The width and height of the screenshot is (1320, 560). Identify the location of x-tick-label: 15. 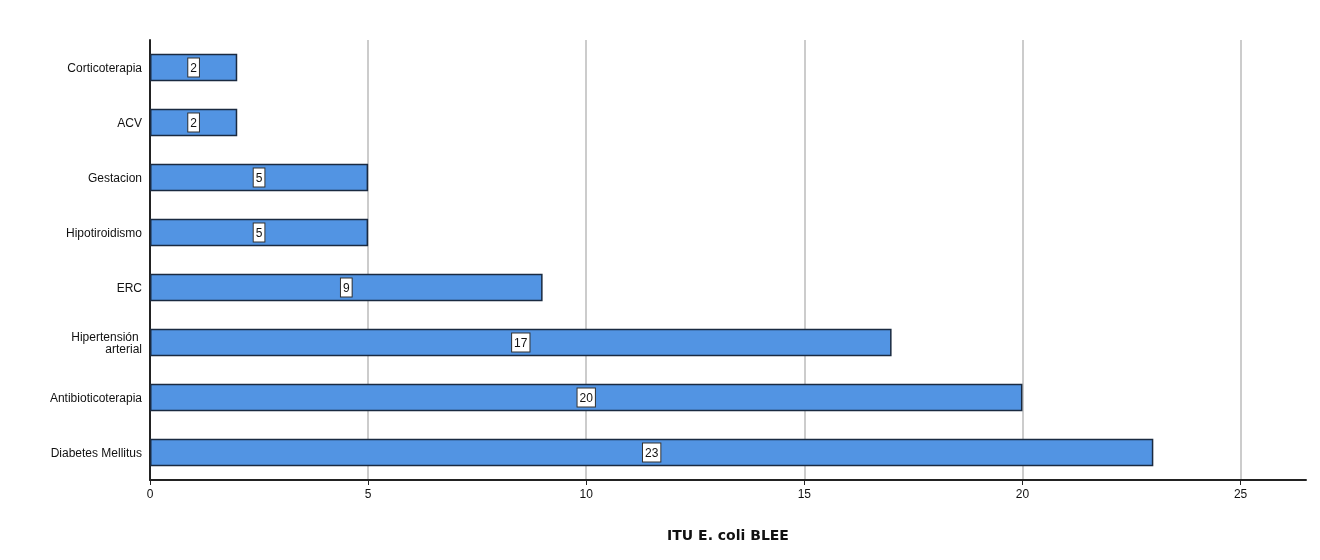
(804, 494).